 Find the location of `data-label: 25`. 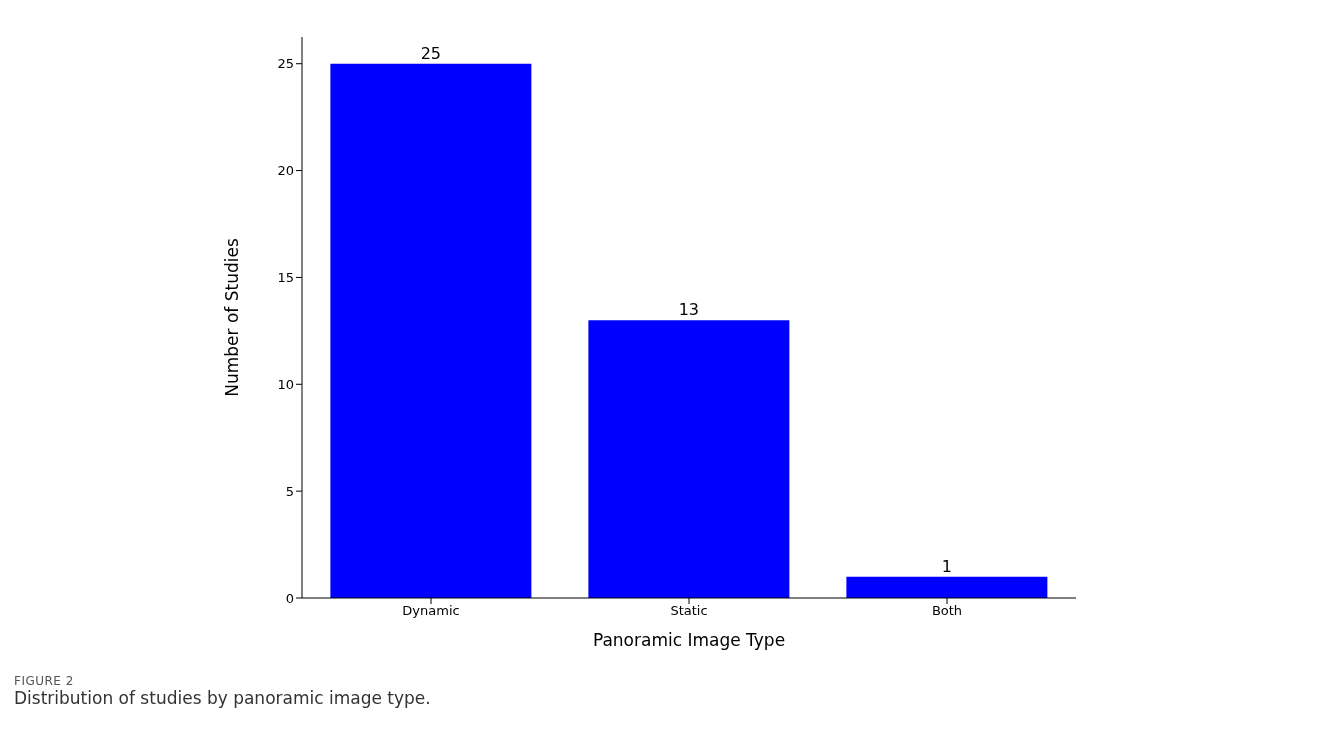

data-label: 25 is located at coordinates (431, 53).